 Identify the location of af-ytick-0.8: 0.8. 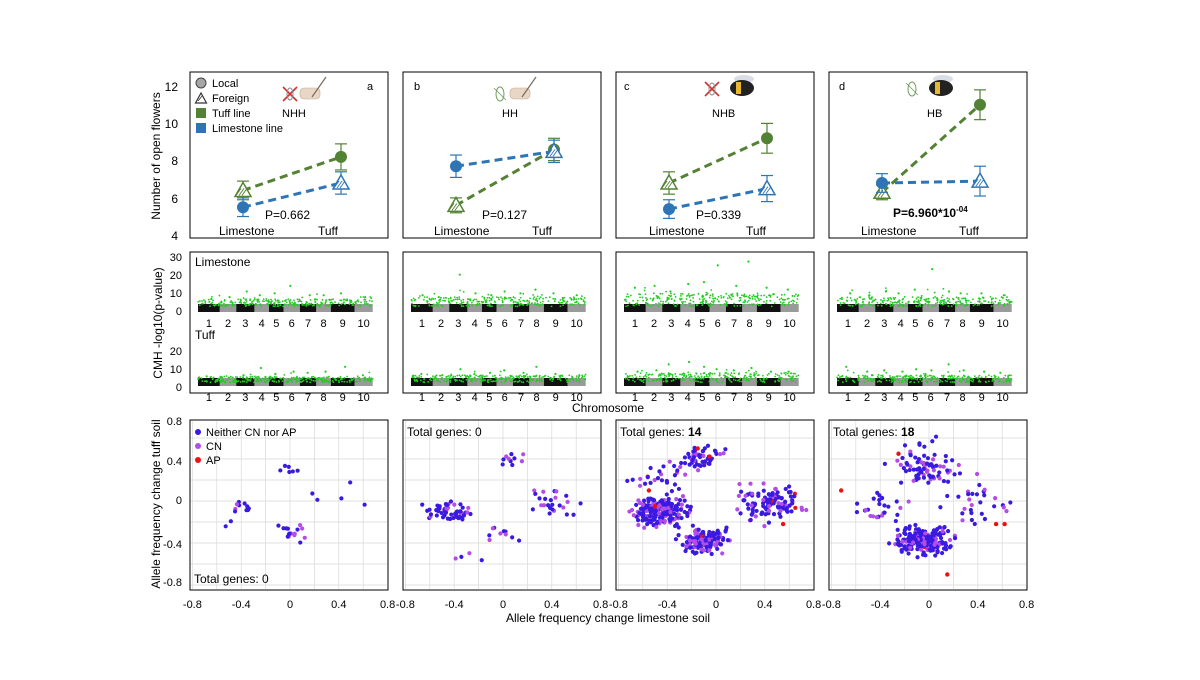
(174, 422).